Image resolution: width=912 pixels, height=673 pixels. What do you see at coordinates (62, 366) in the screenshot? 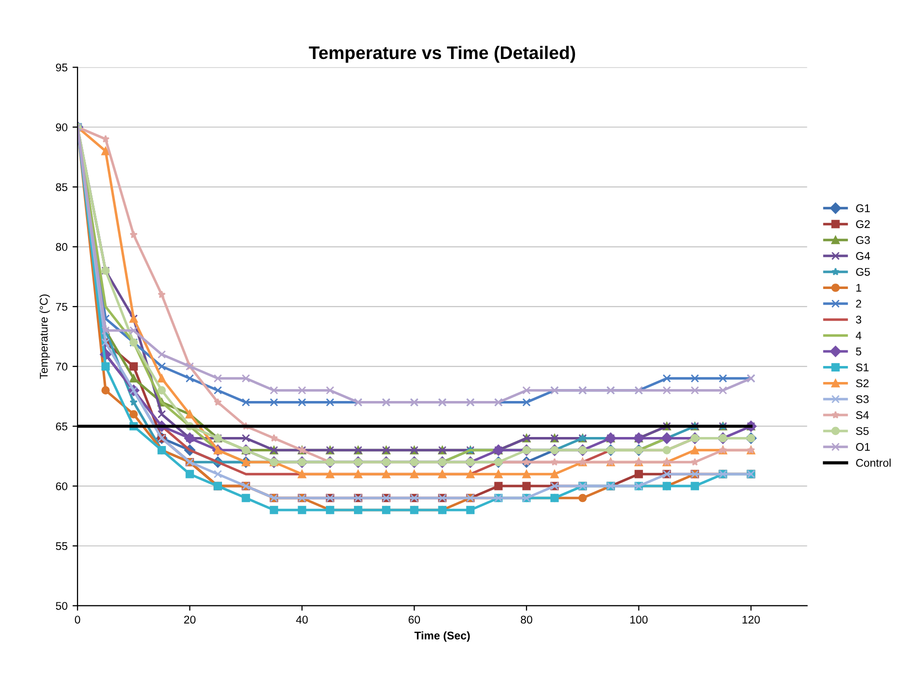
I see `y-tick-label: 70` at bounding box center [62, 366].